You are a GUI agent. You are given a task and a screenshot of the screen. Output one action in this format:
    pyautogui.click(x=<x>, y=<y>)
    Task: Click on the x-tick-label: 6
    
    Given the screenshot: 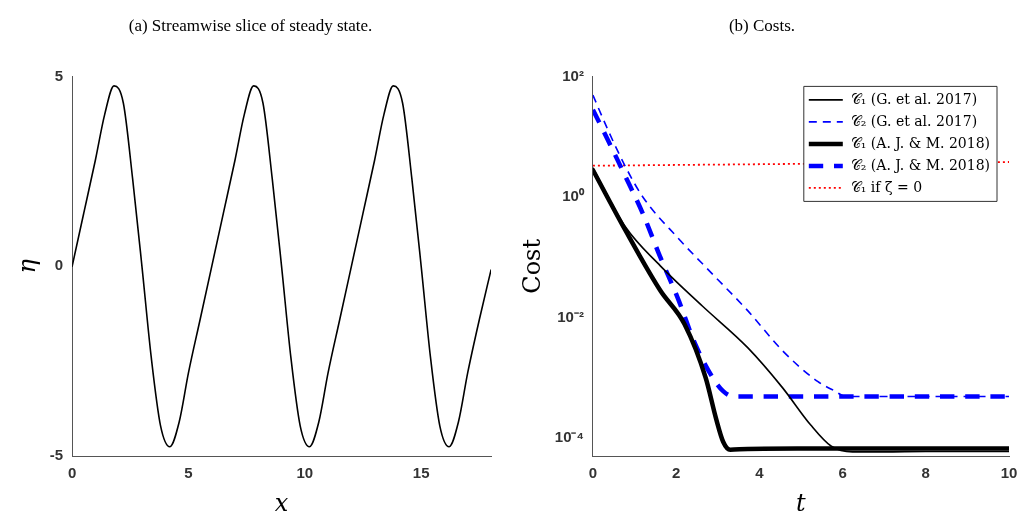 What is the action you would take?
    pyautogui.click(x=842, y=473)
    